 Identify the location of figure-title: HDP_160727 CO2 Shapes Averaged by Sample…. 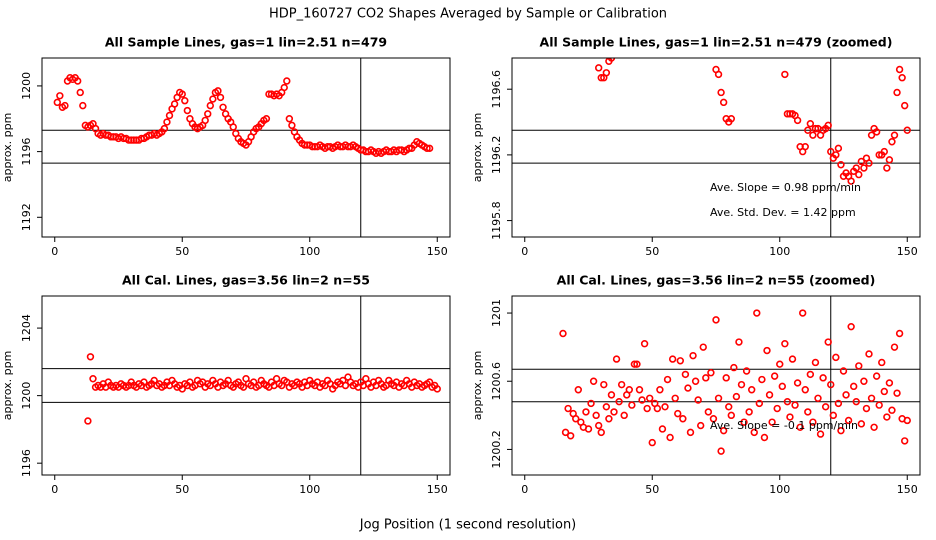
(468, 14).